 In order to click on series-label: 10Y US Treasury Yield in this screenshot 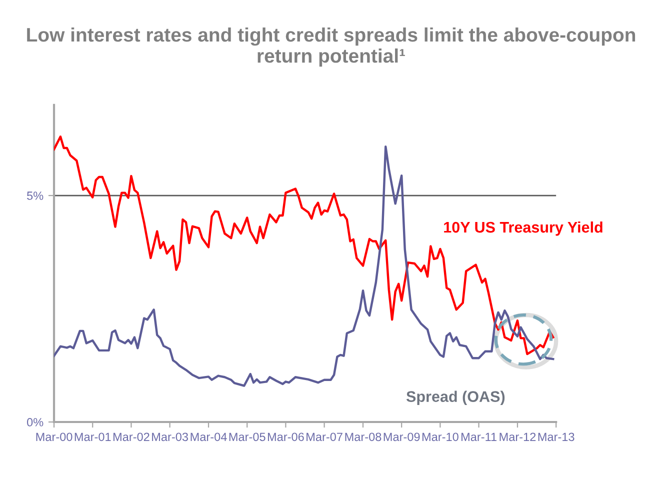, I will do `click(523, 228)`.